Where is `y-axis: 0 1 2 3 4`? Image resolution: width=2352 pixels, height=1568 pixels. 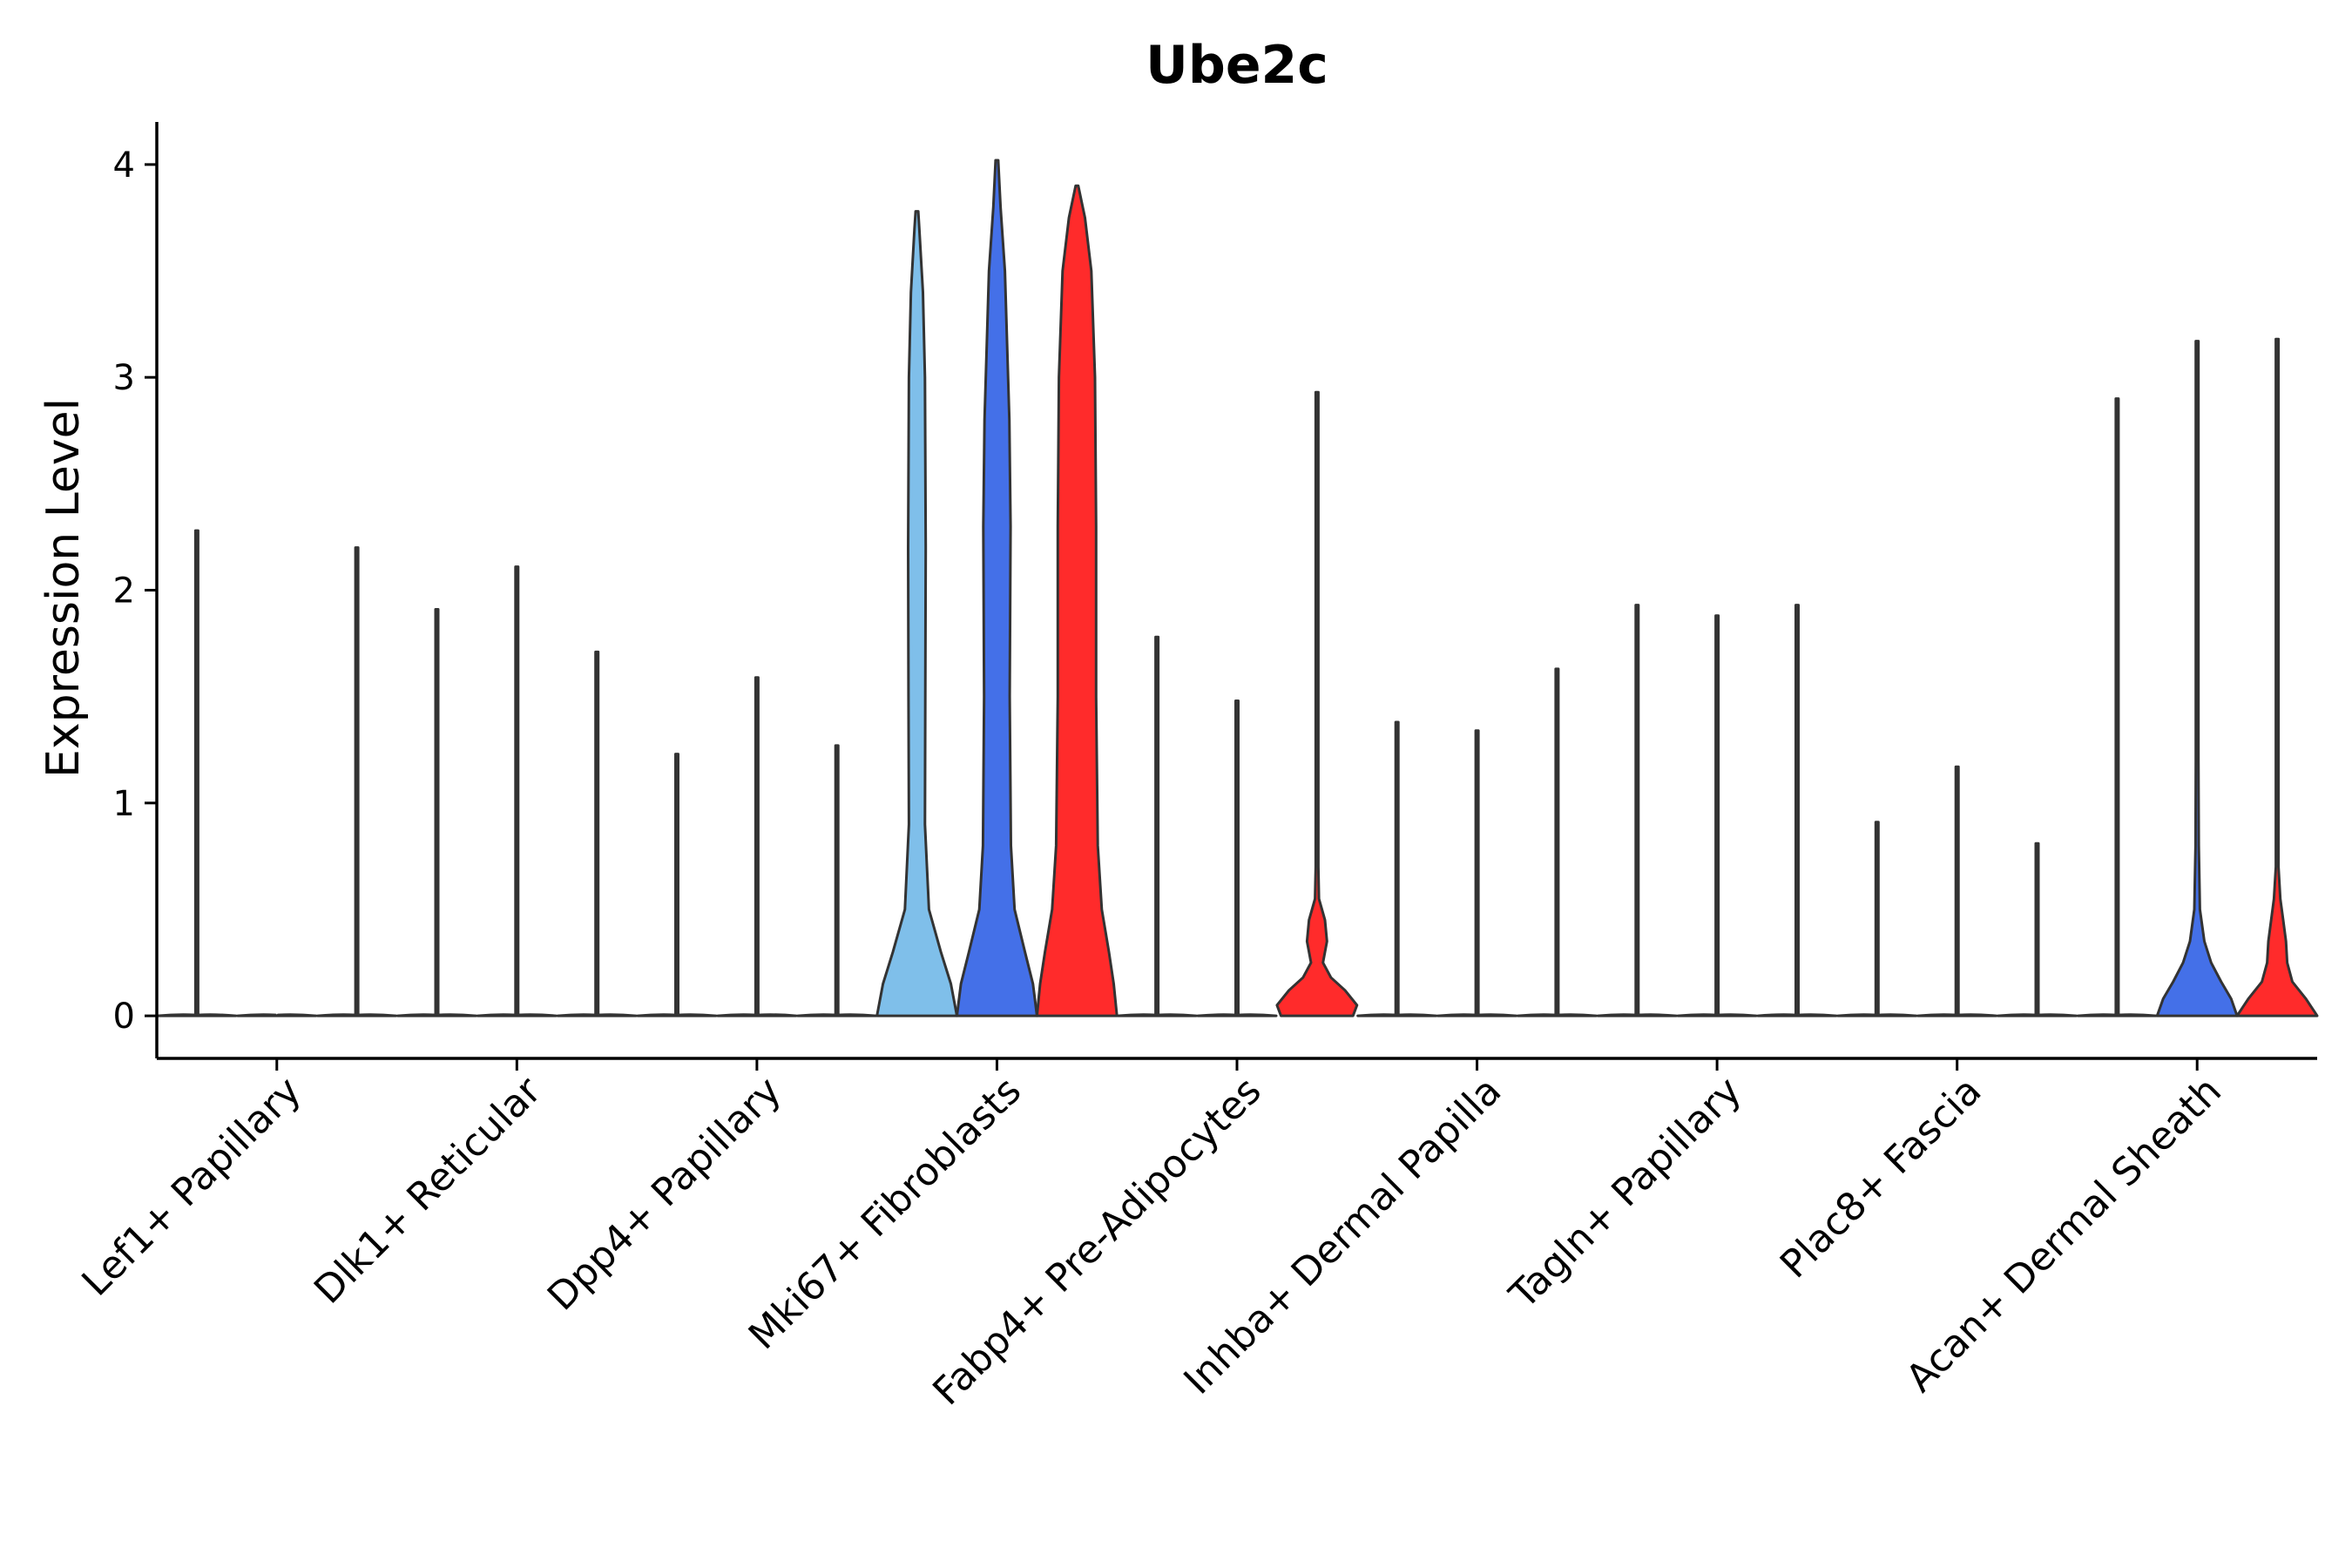 y-axis: 0 1 2 3 4 is located at coordinates (136, 590).